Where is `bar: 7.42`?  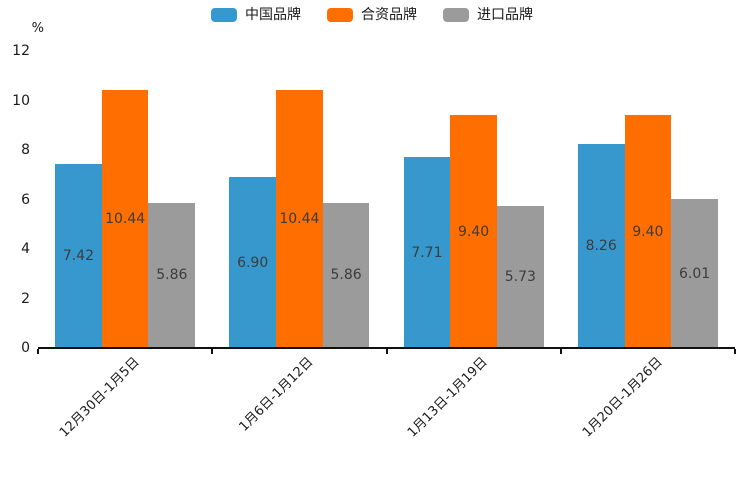 bar: 7.42 is located at coordinates (78, 256).